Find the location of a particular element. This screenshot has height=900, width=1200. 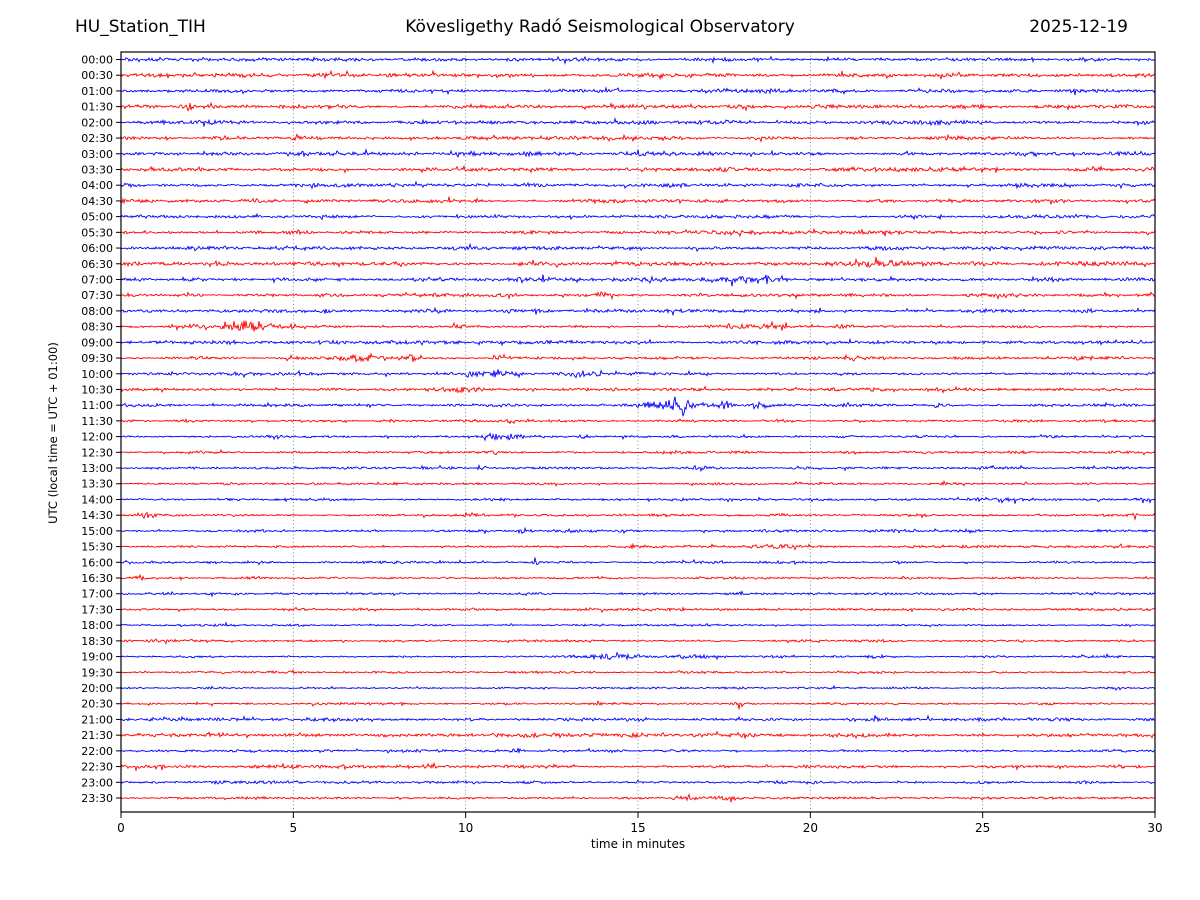

x-axis-label: time in minutes is located at coordinates (638, 844).